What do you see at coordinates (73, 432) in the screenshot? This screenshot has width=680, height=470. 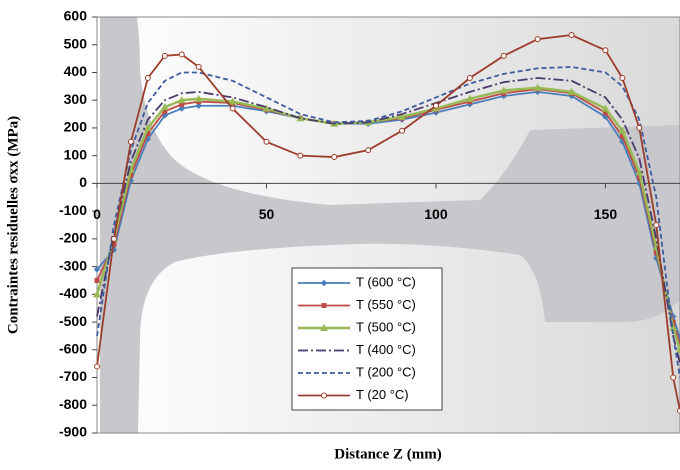 I see `y-tick-label: -900` at bounding box center [73, 432].